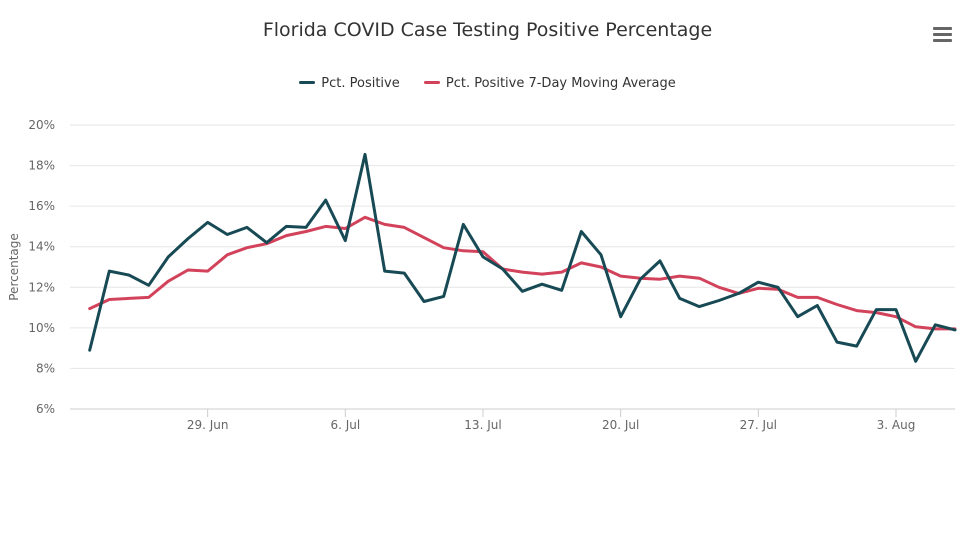  I want to click on hamburger-menu-icon, so click(942, 35).